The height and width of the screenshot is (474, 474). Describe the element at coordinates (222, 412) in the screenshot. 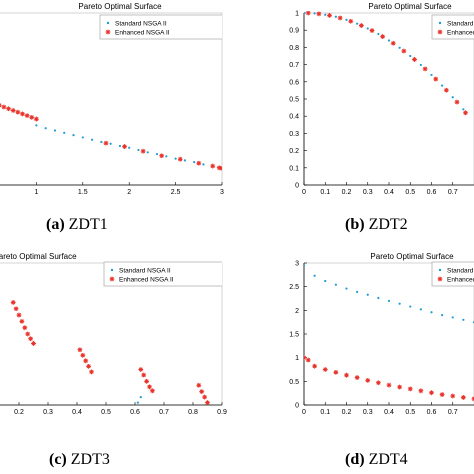

I see `x-tick-label: 0.9` at that location.